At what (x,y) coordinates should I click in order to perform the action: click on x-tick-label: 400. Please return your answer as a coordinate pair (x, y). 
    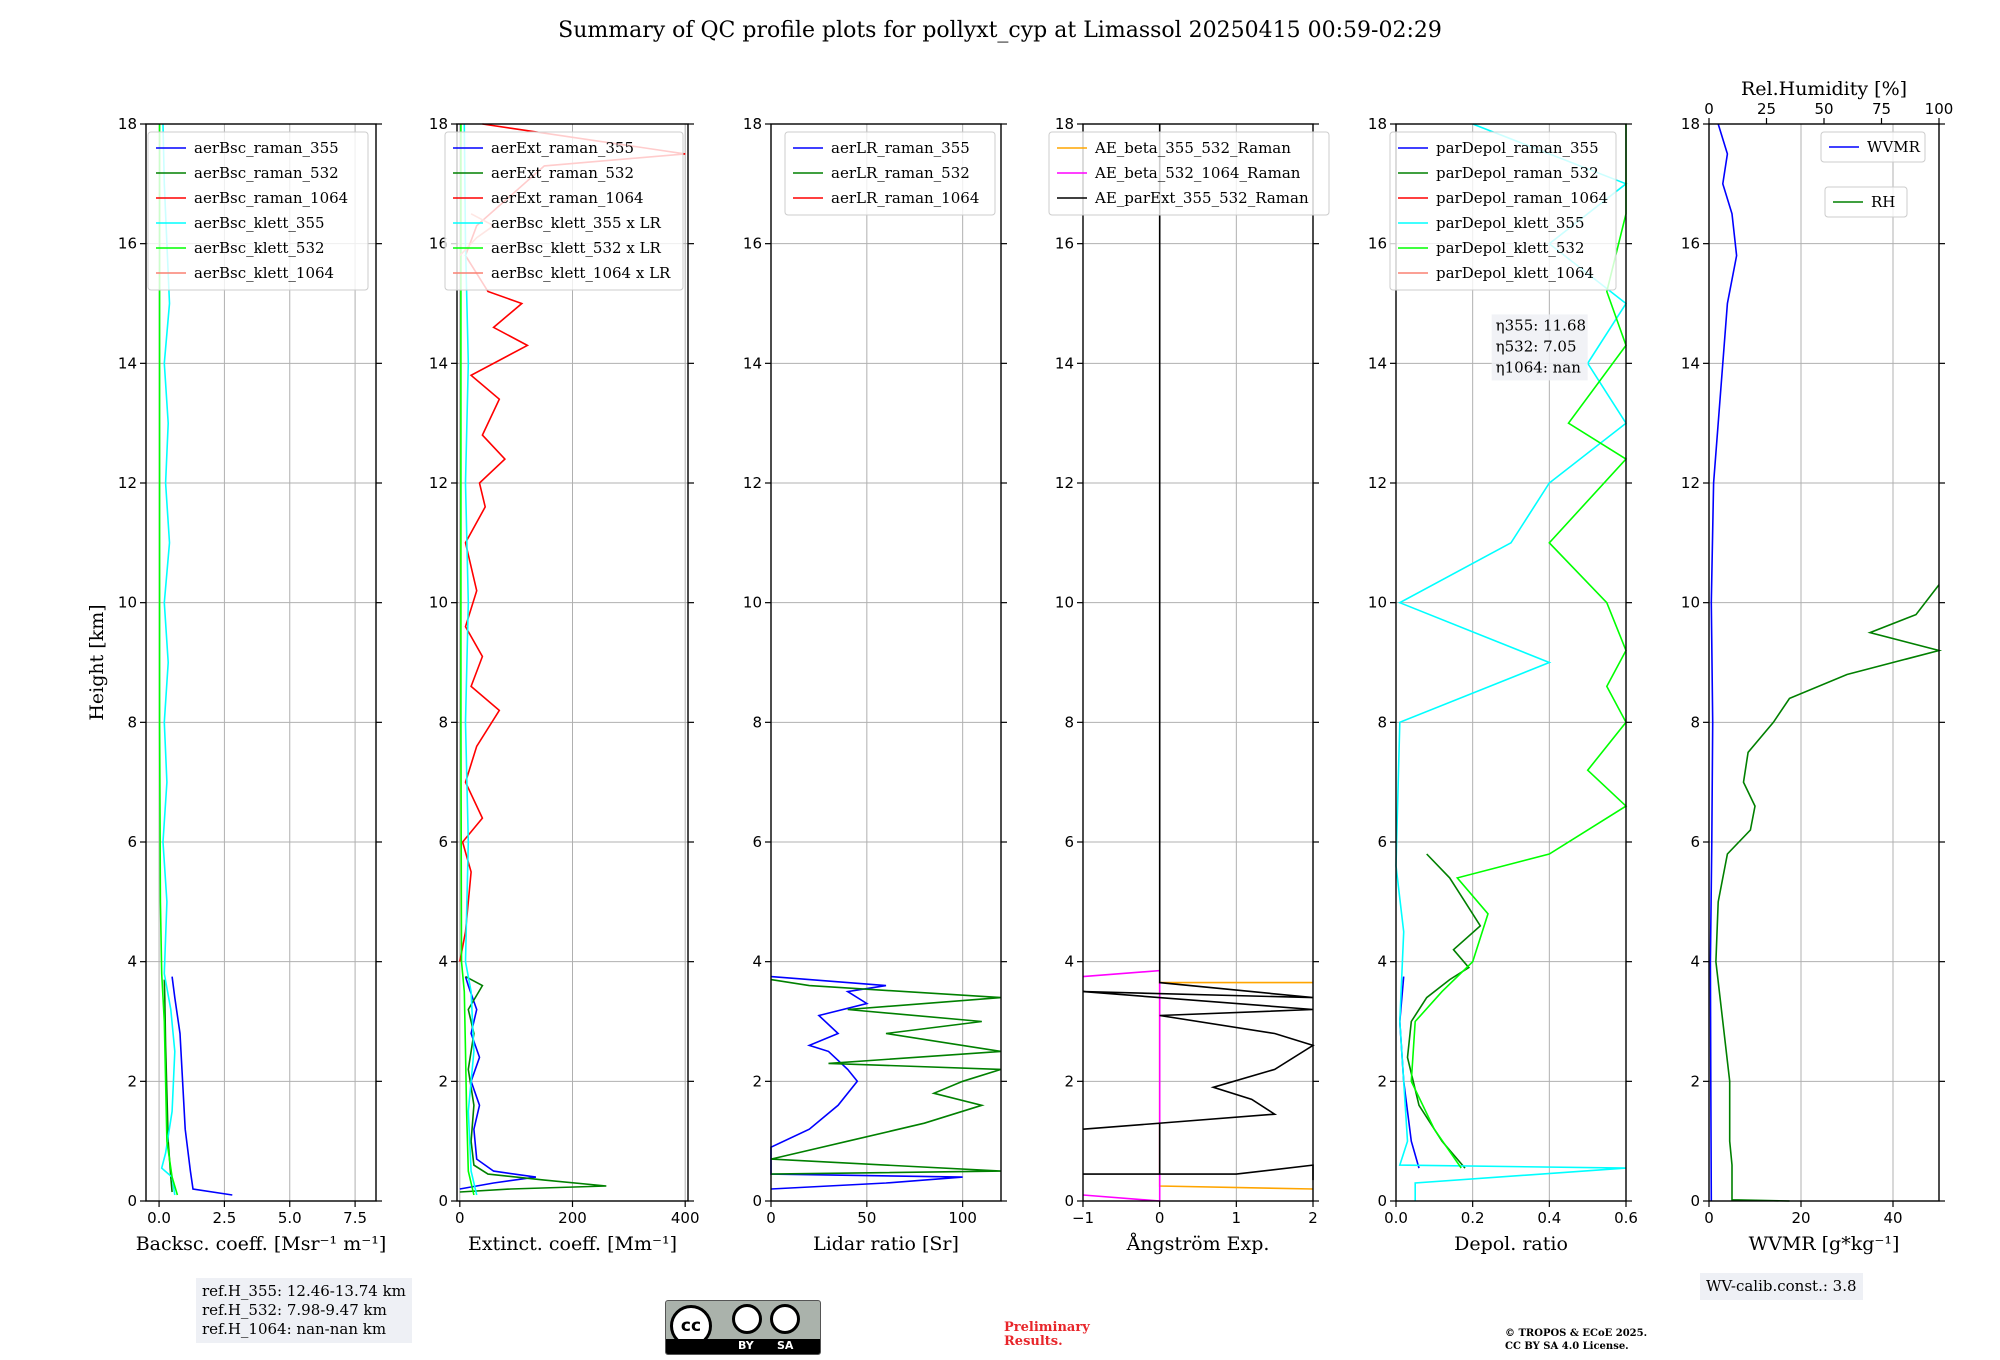
    Looking at the image, I should click on (685, 1218).